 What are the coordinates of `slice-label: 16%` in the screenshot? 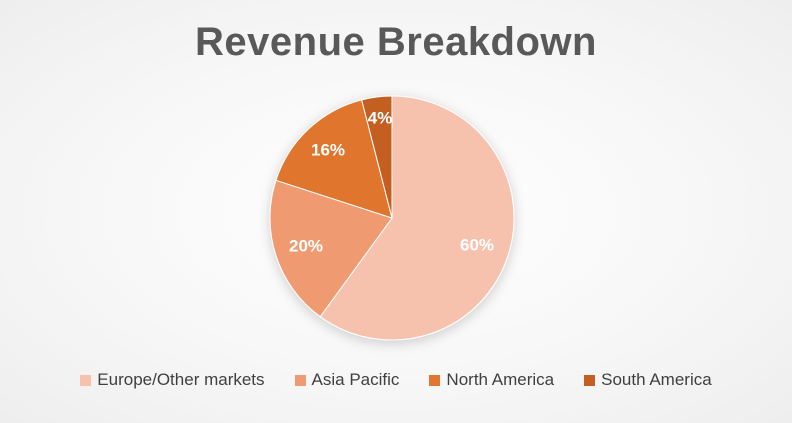 It's located at (328, 149).